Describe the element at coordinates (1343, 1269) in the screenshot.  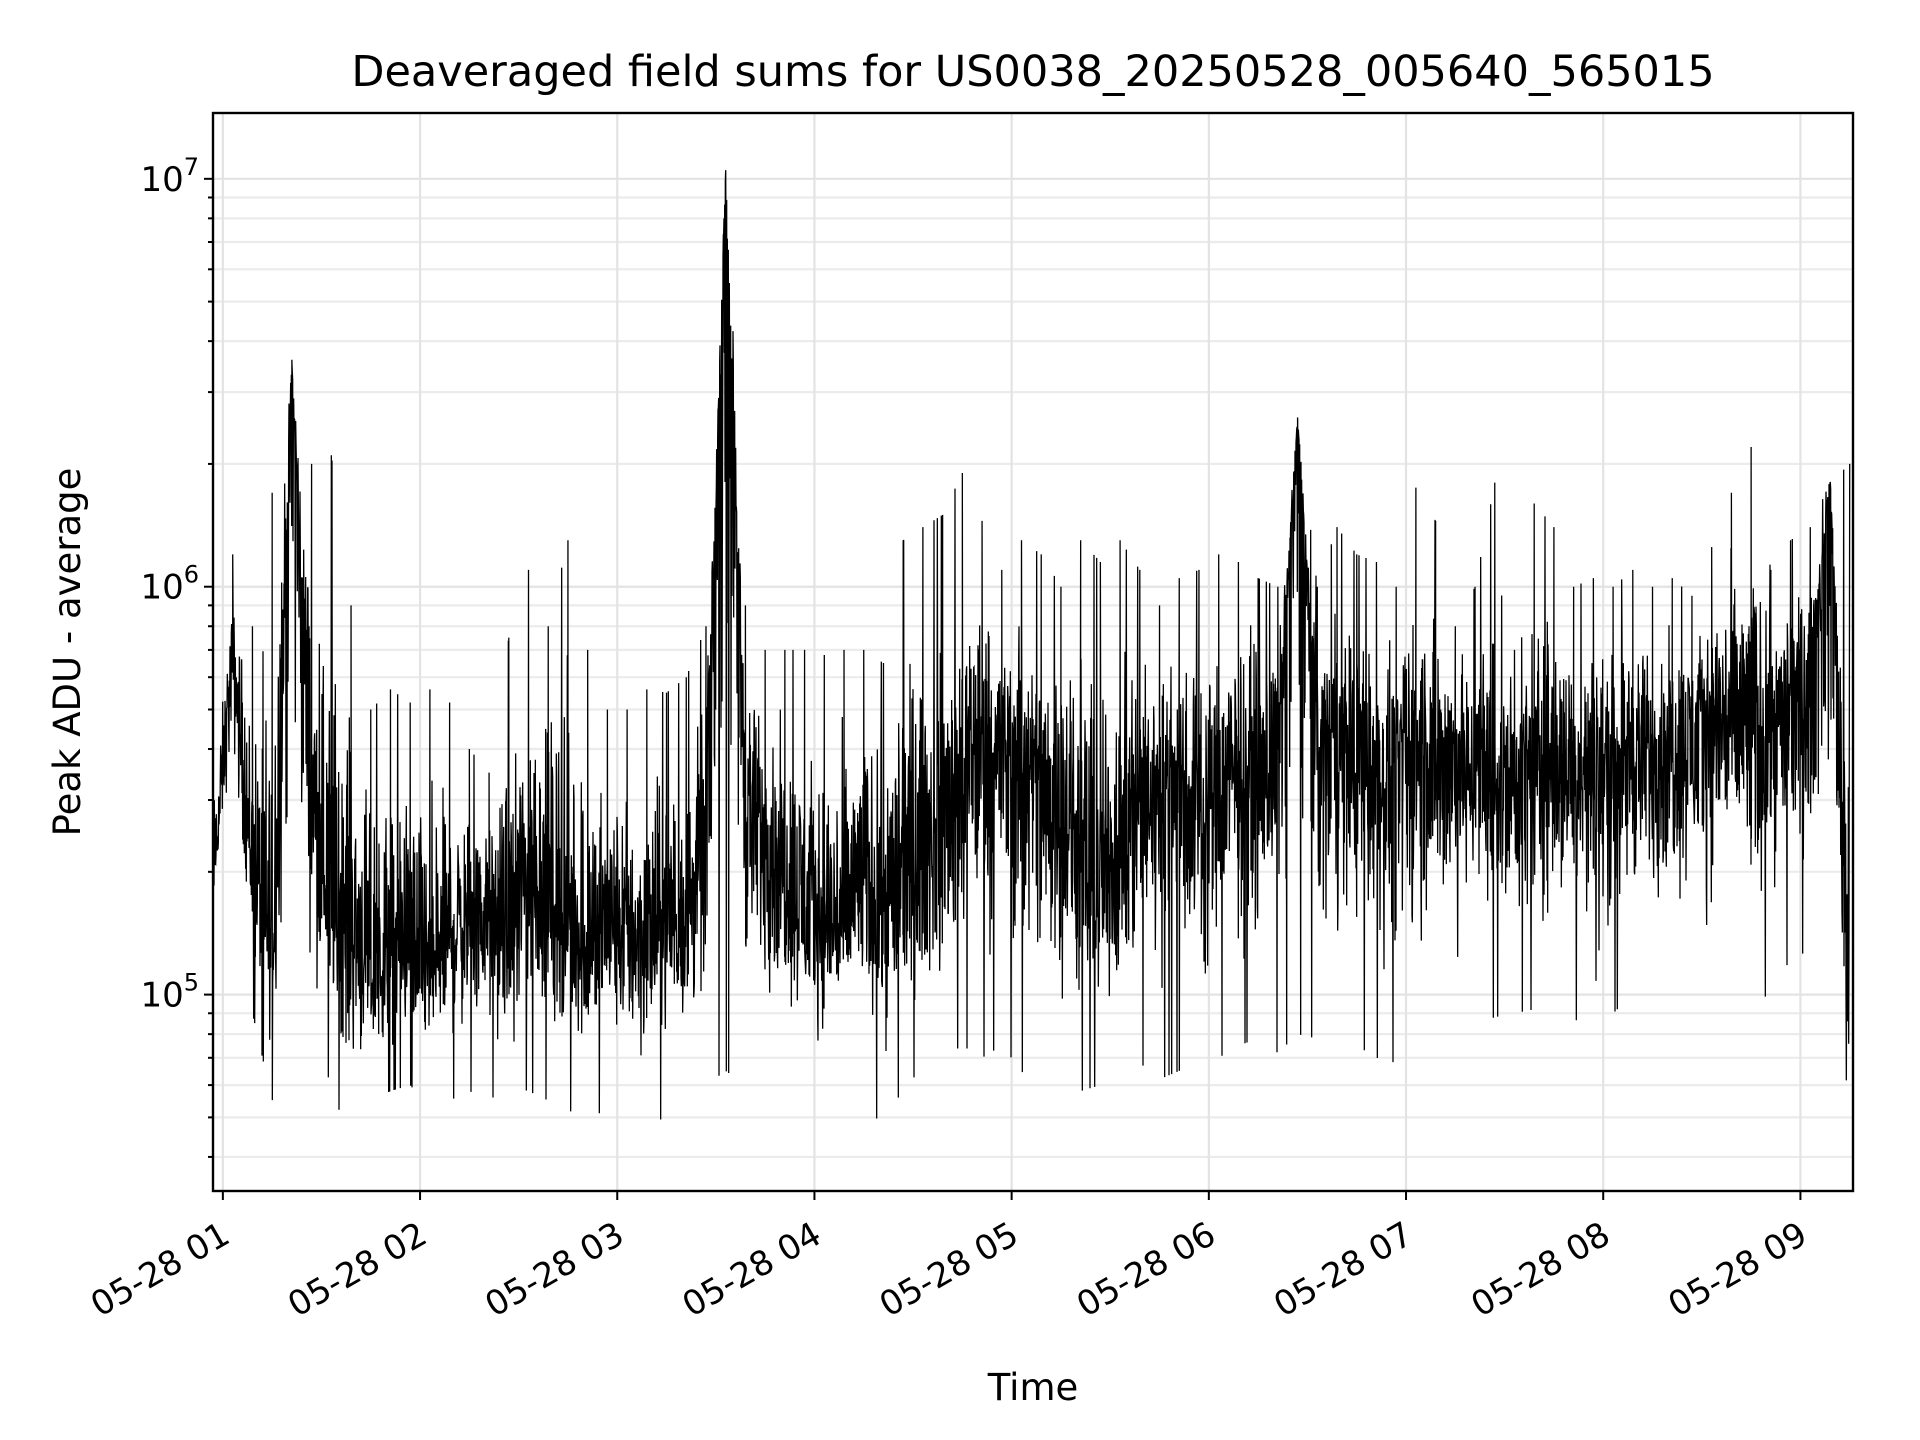
I see `x-tick-label: 05-28 07` at that location.